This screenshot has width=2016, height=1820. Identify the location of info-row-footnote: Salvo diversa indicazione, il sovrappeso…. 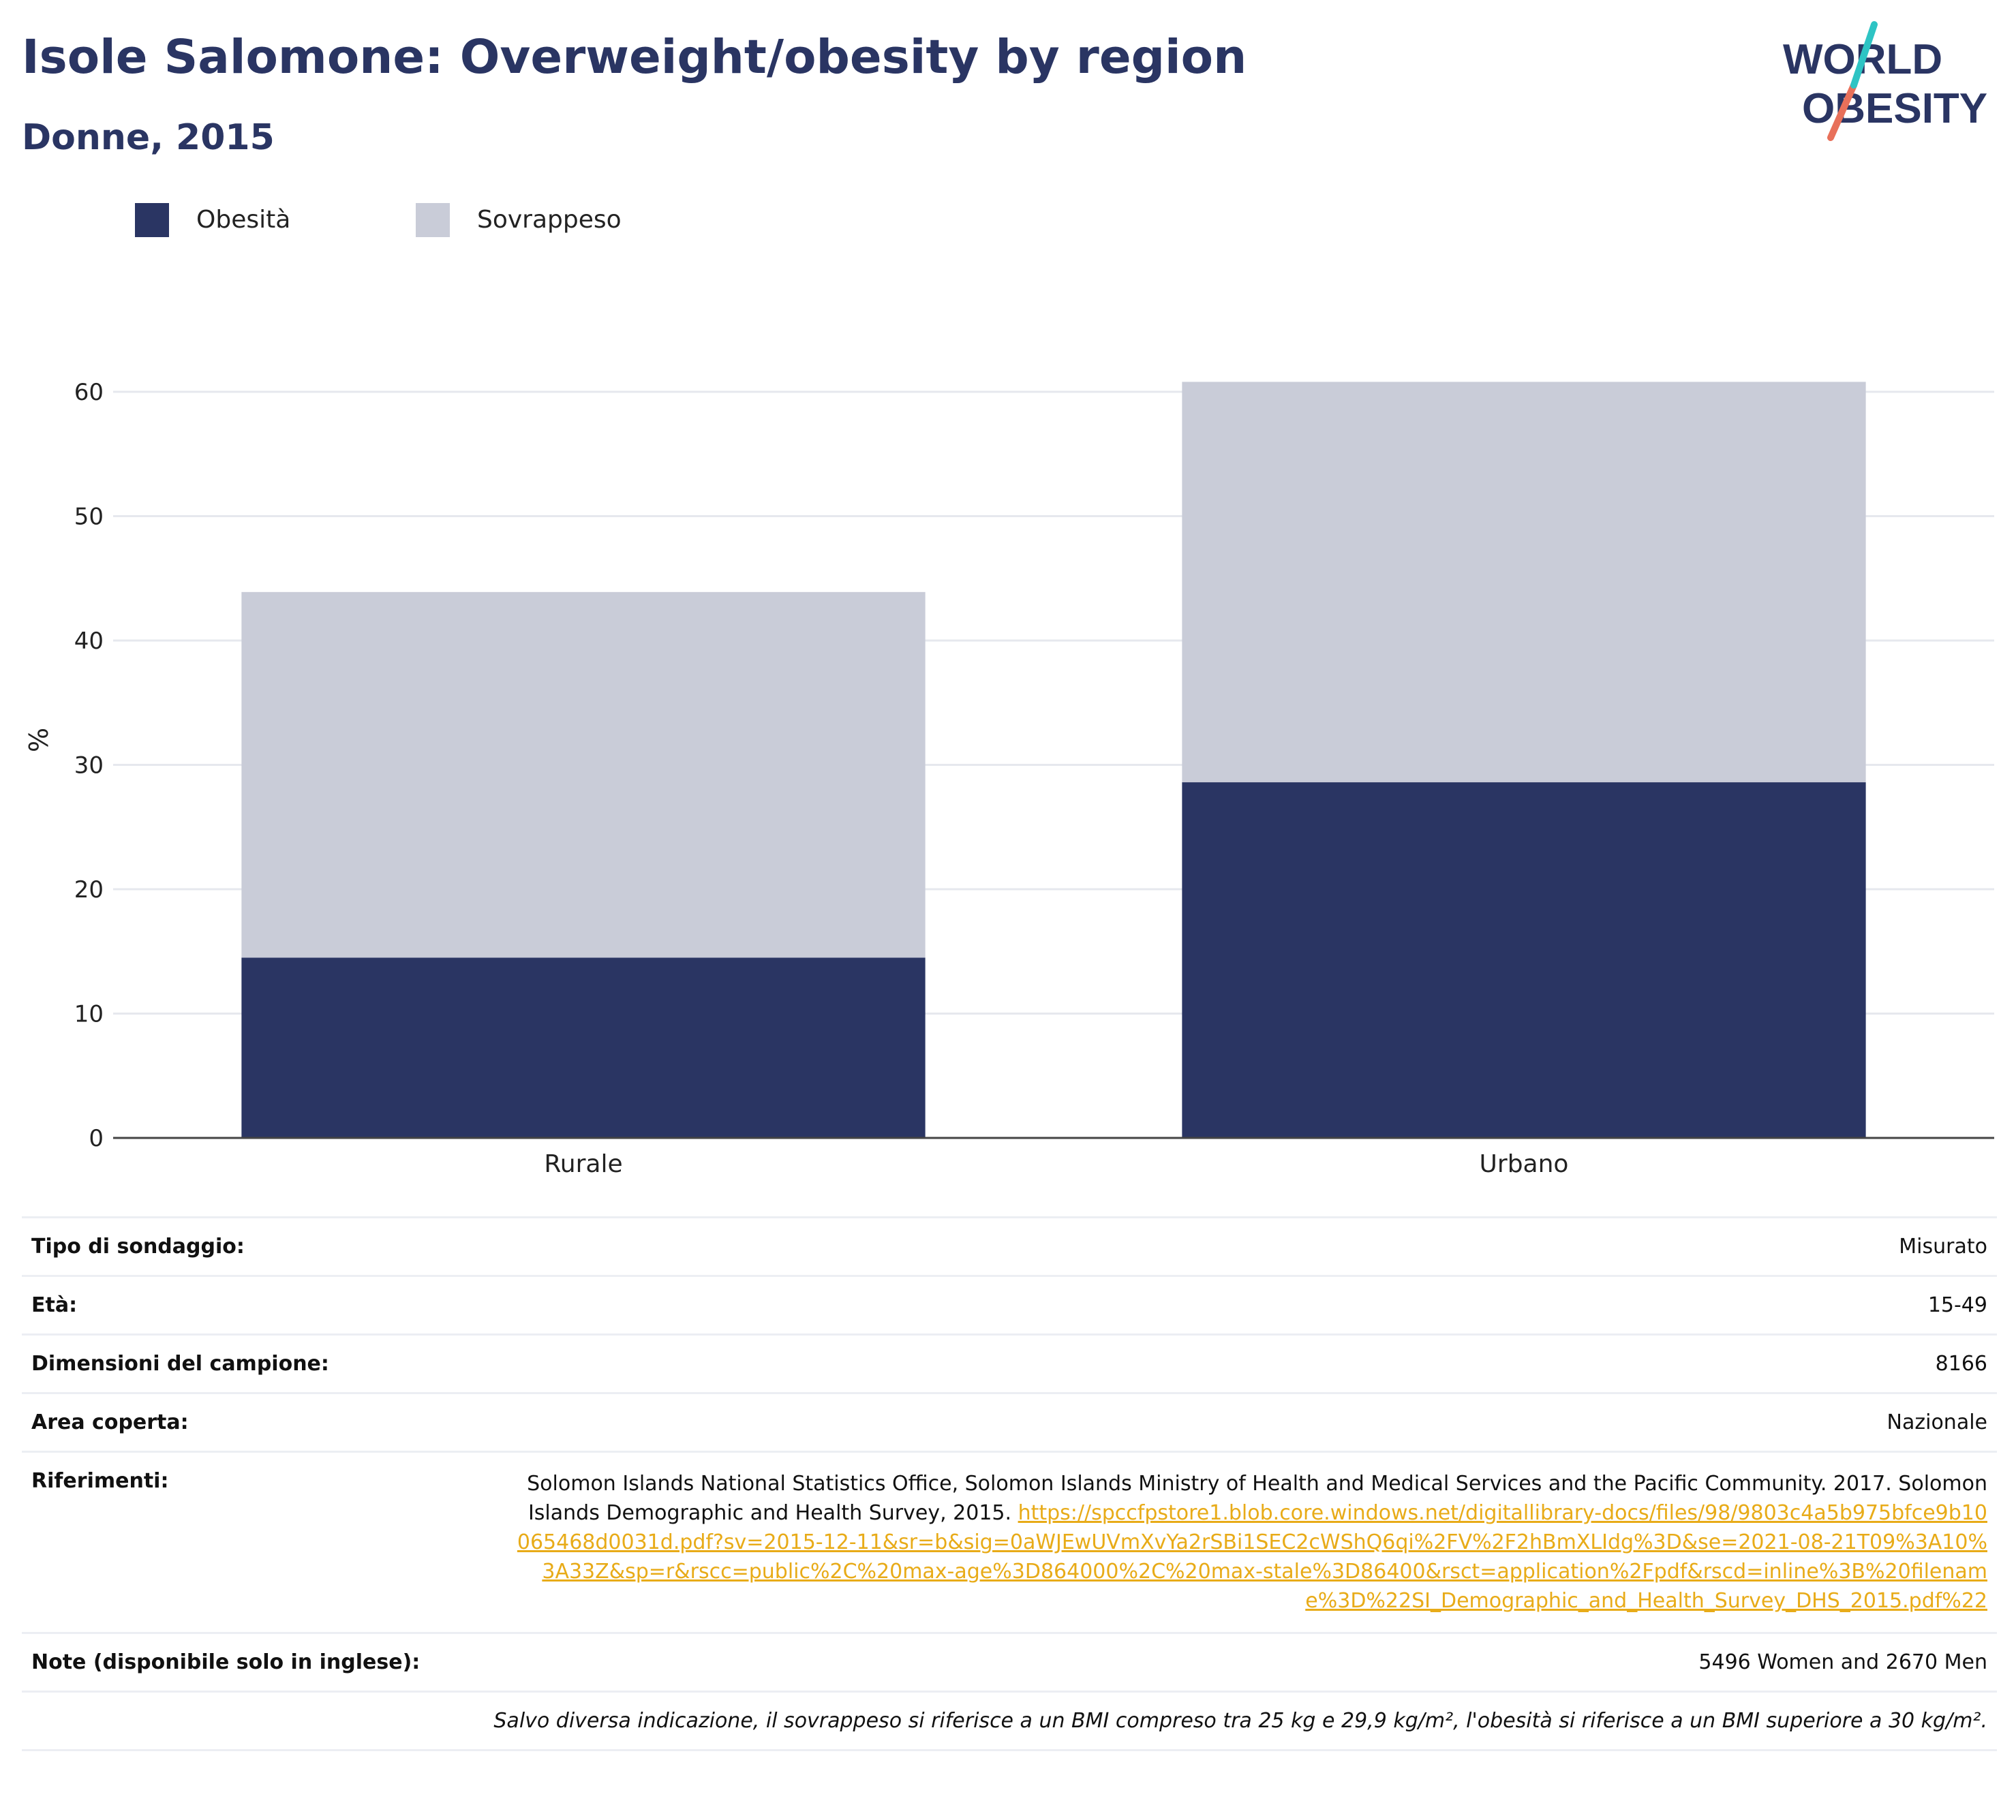
(1009, 1721).